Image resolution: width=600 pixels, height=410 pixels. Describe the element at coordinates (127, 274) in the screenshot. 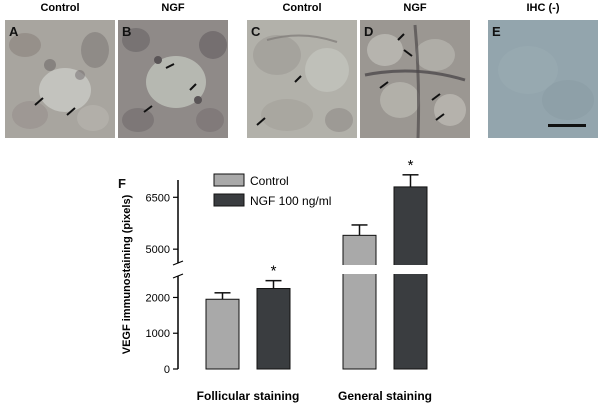

I see `y-axis-label: VEGF immunostaining (pixels)` at that location.